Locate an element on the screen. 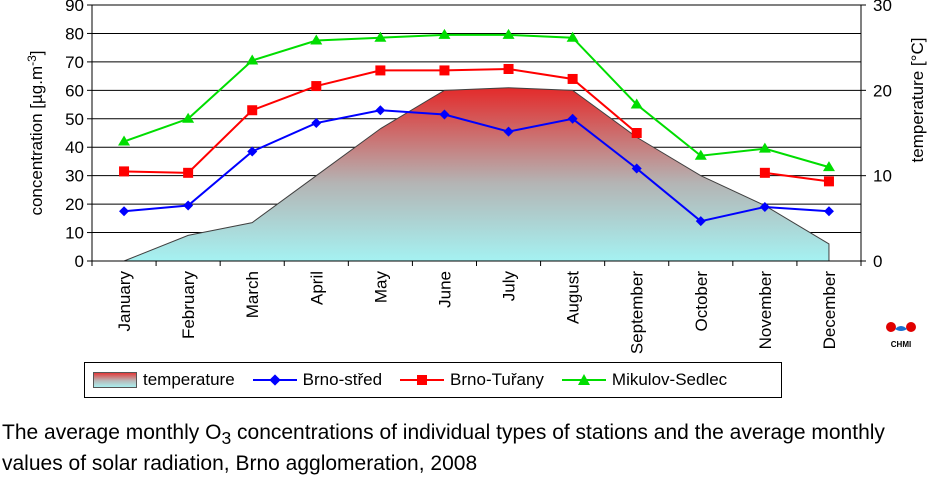 The image size is (950, 485). x-tick-label: September is located at coordinates (637, 312).